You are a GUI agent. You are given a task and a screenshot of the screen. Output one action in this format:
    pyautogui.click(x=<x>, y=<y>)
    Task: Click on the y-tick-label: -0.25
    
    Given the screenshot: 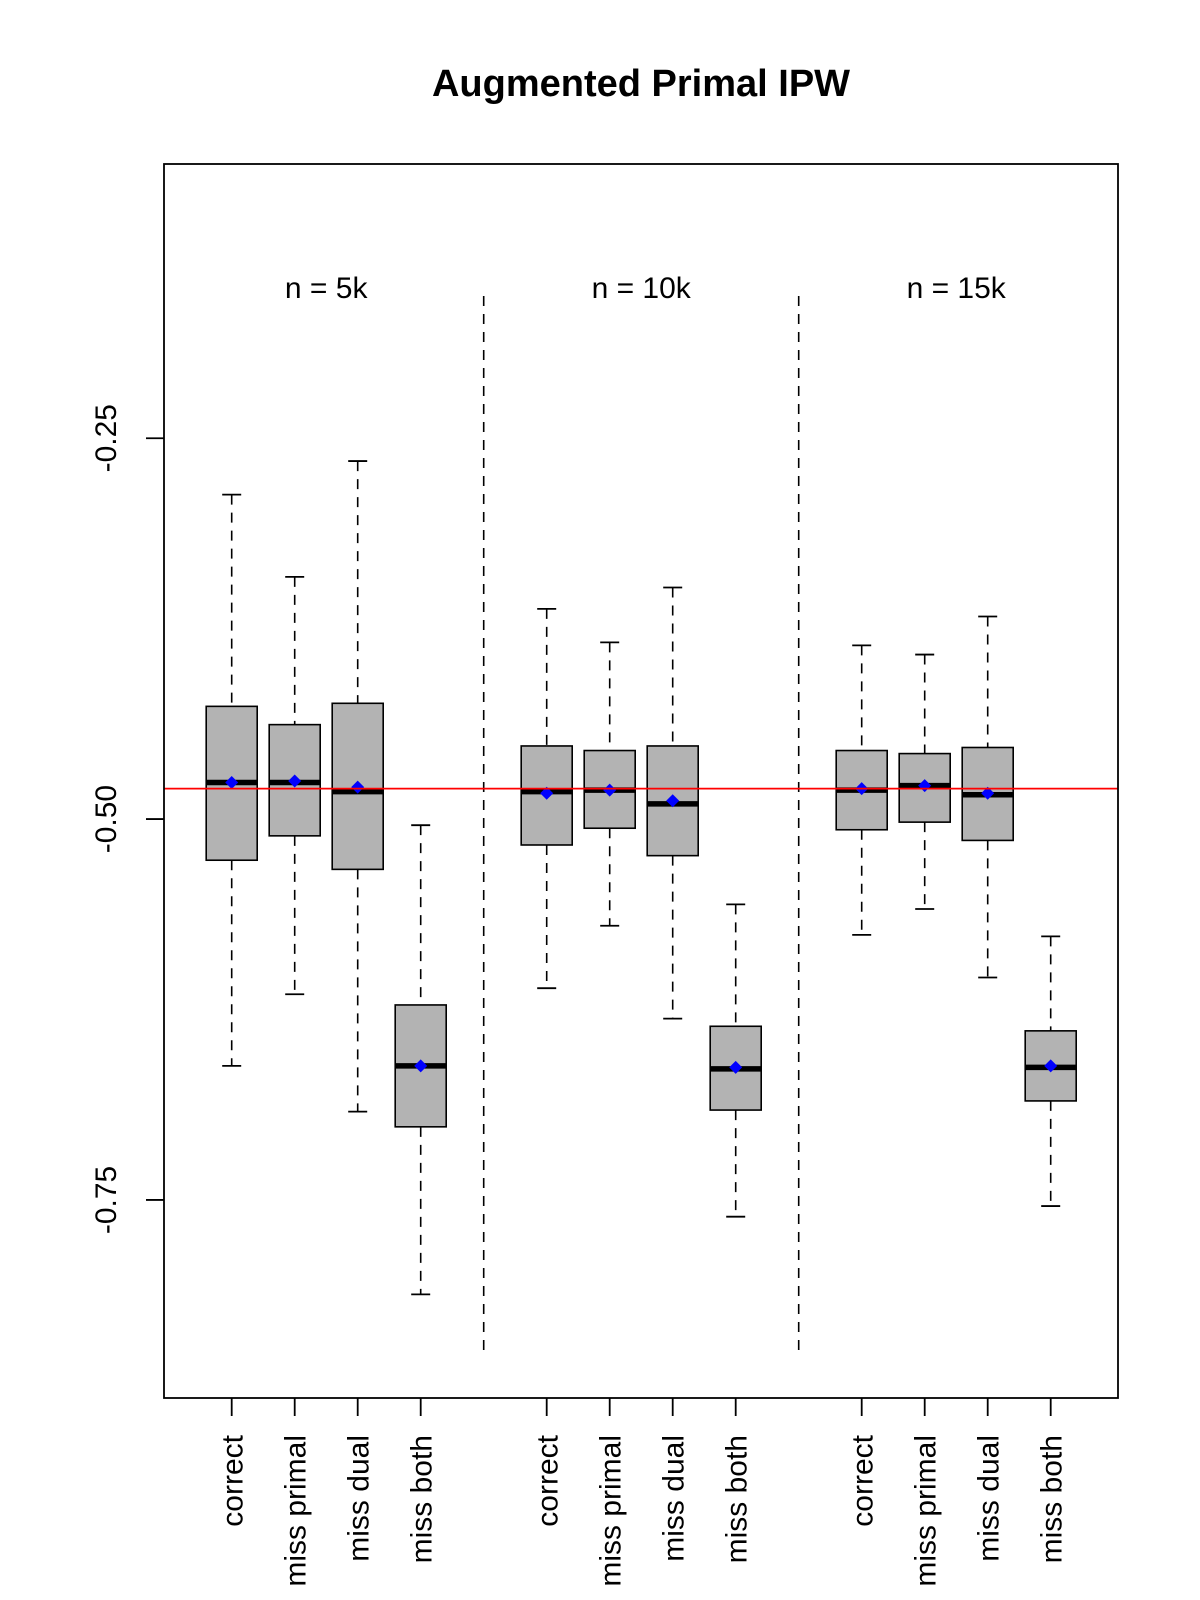 What is the action you would take?
    pyautogui.click(x=106, y=438)
    